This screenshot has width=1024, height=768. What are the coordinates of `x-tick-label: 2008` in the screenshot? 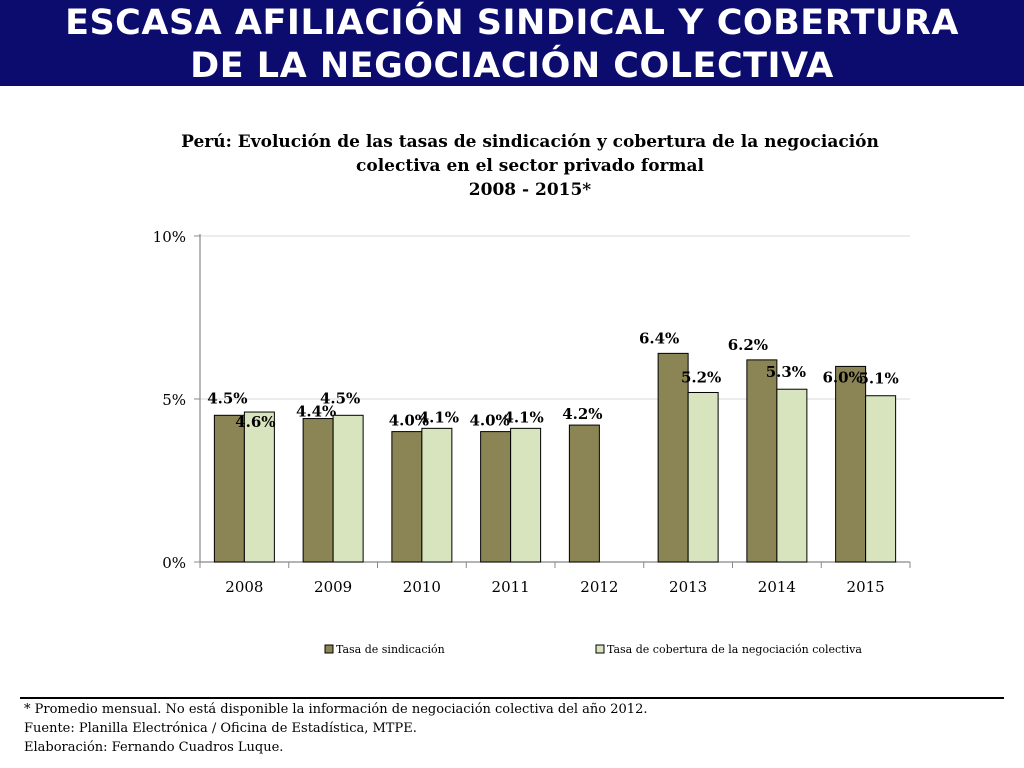 It's located at (244, 587).